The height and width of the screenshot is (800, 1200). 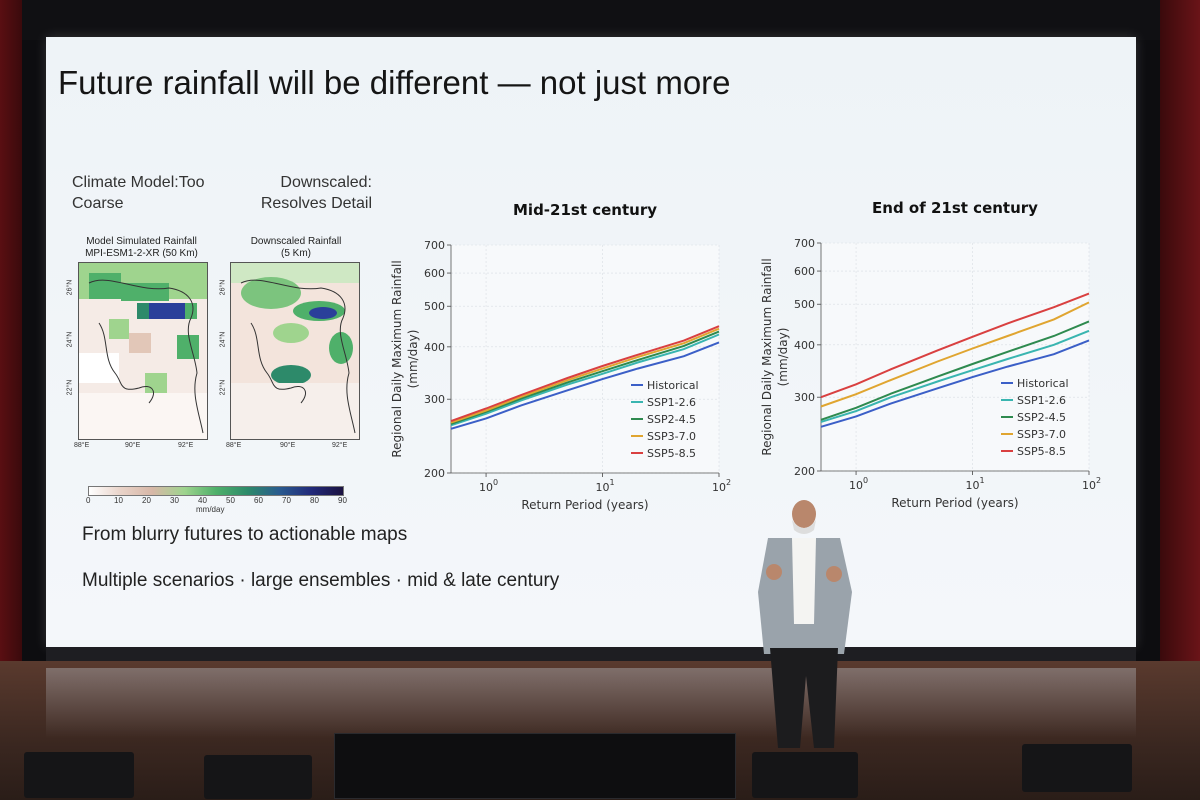 What do you see at coordinates (138, 193) in the screenshot?
I see `climate-model-label: Climate Model:Too Coarse` at bounding box center [138, 193].